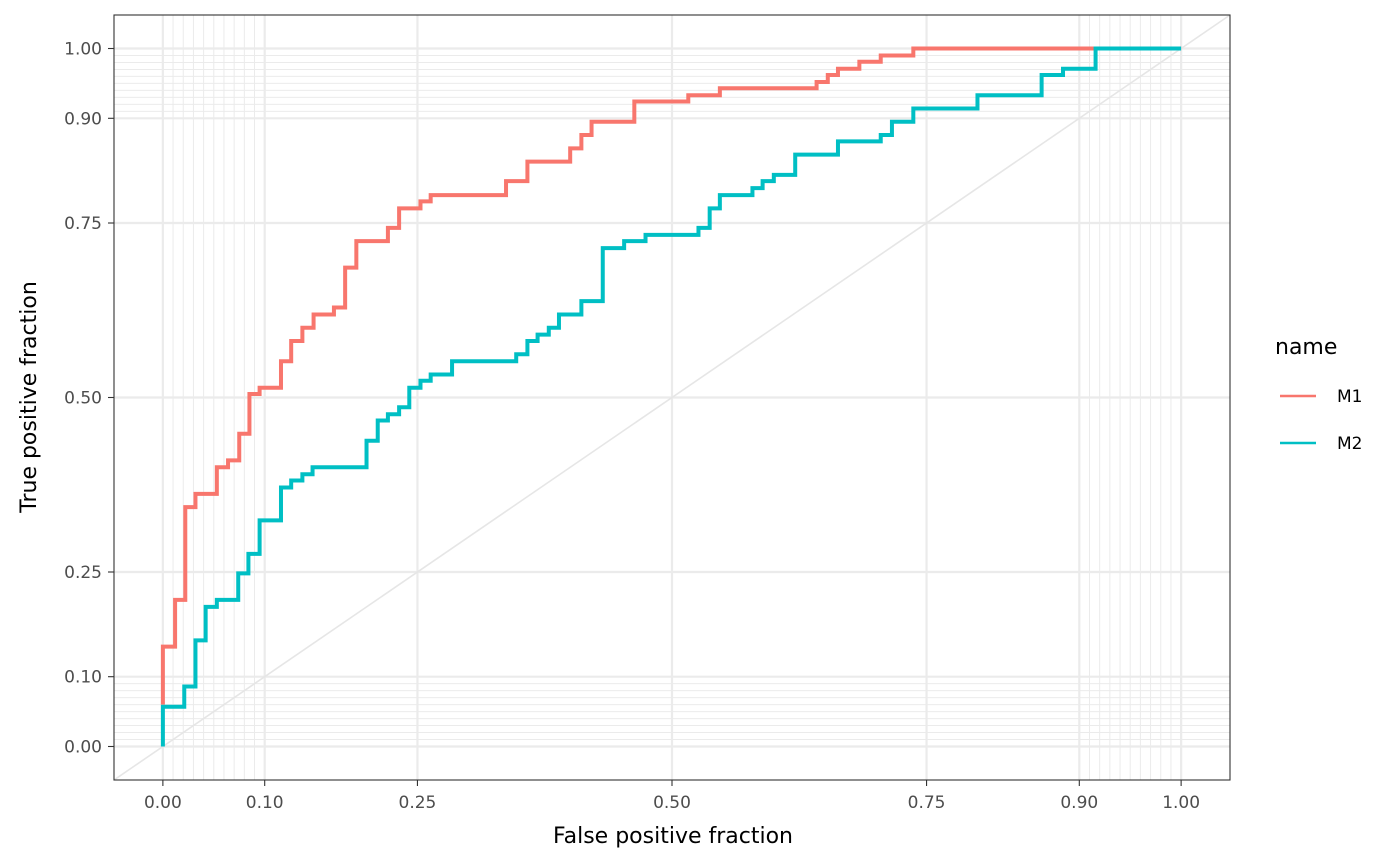  I want to click on legend-items: M1 M2, so click(1321, 420).